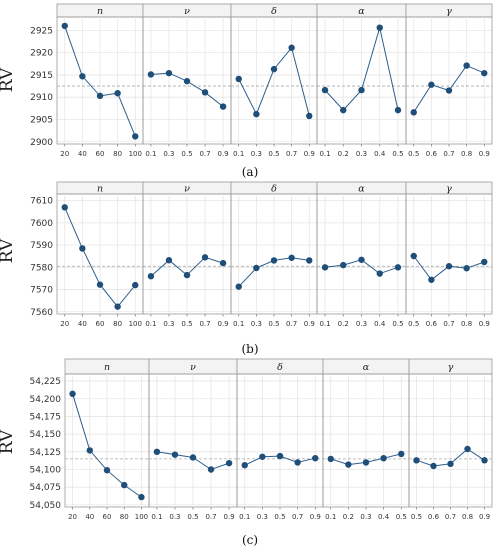  I want to click on y-tick-label: 7600, so click(41, 224).